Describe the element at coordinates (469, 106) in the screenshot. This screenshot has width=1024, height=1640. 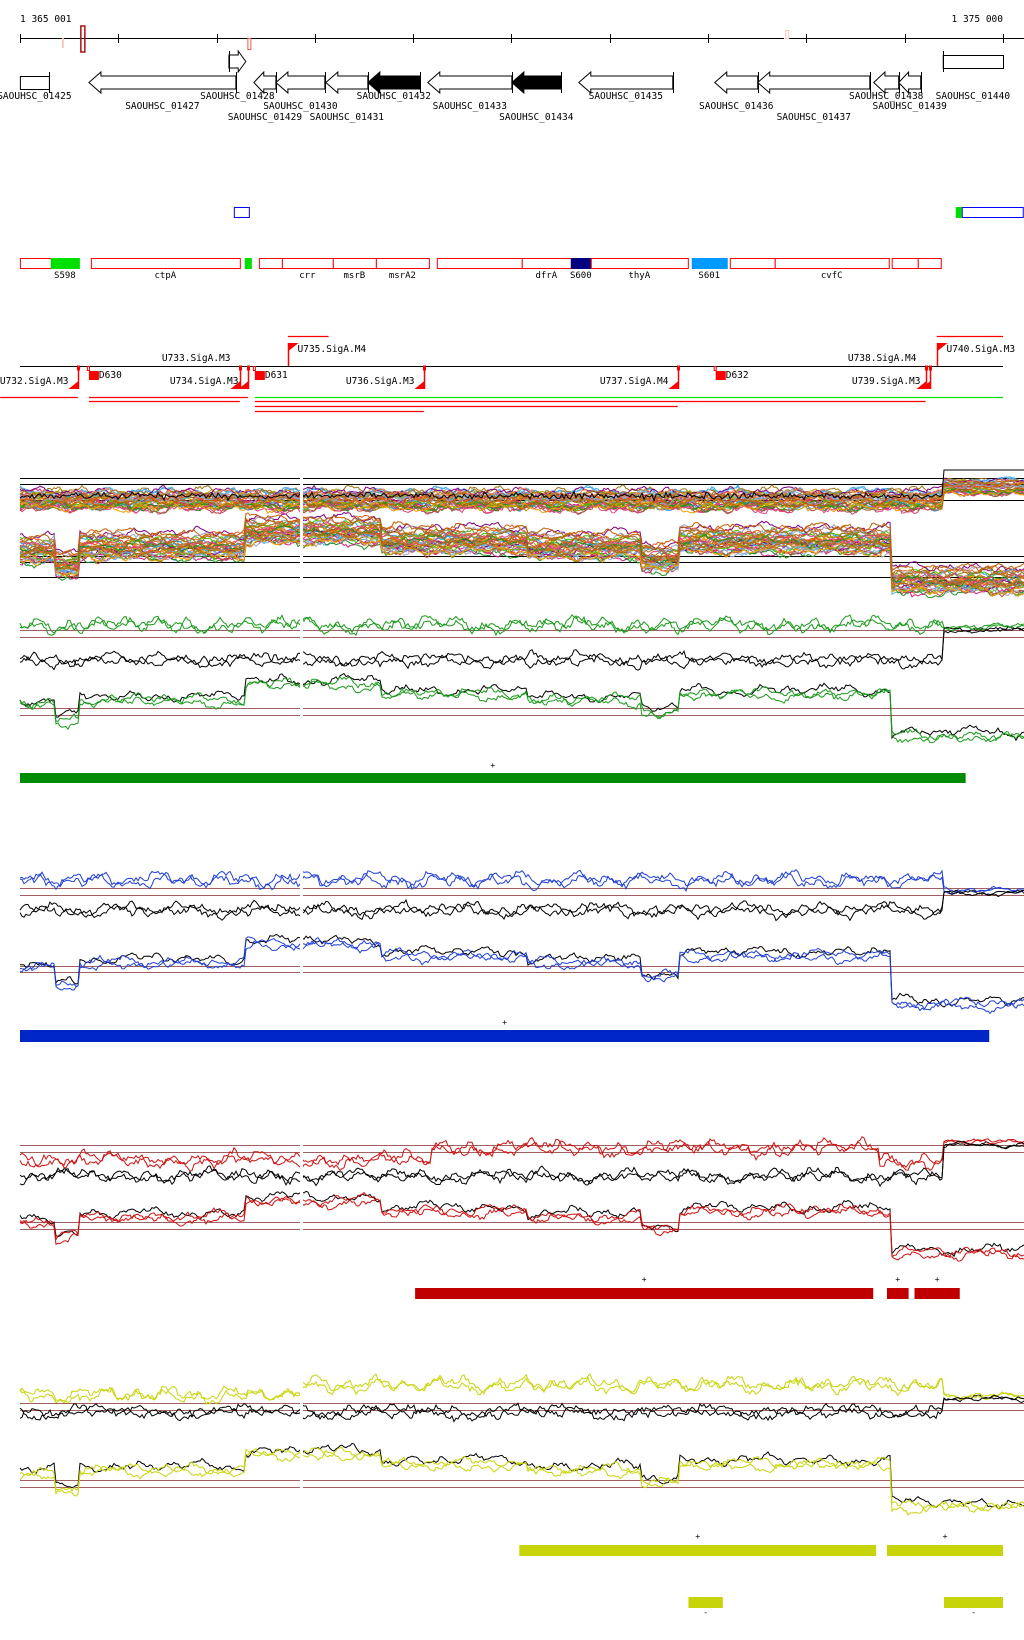
I see `gene-label: SAOUHSC_01433` at that location.